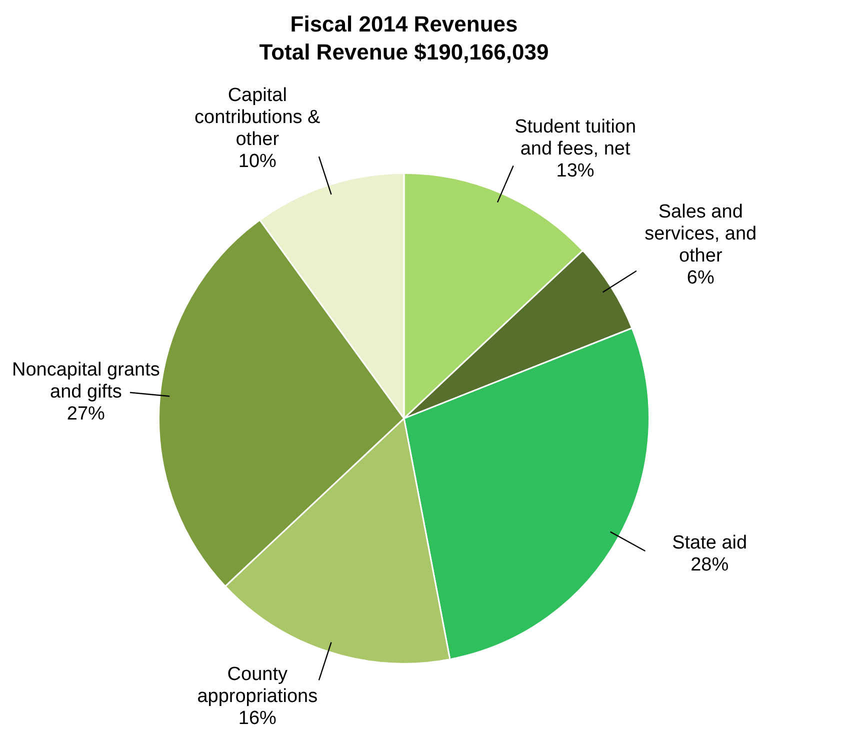 The width and height of the screenshot is (848, 745). Describe the element at coordinates (257, 686) in the screenshot. I see `slice-label: County appropriations` at that location.